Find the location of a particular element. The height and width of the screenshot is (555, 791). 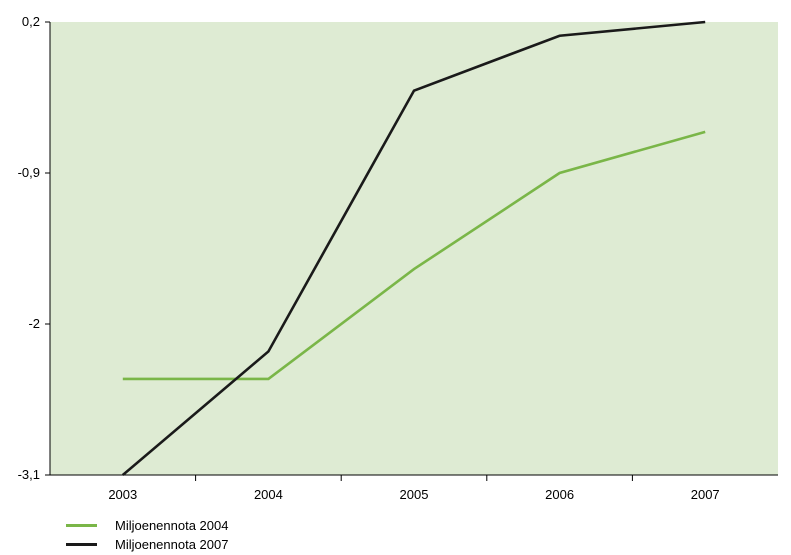

x-tick-label: 2004 is located at coordinates (268, 494).